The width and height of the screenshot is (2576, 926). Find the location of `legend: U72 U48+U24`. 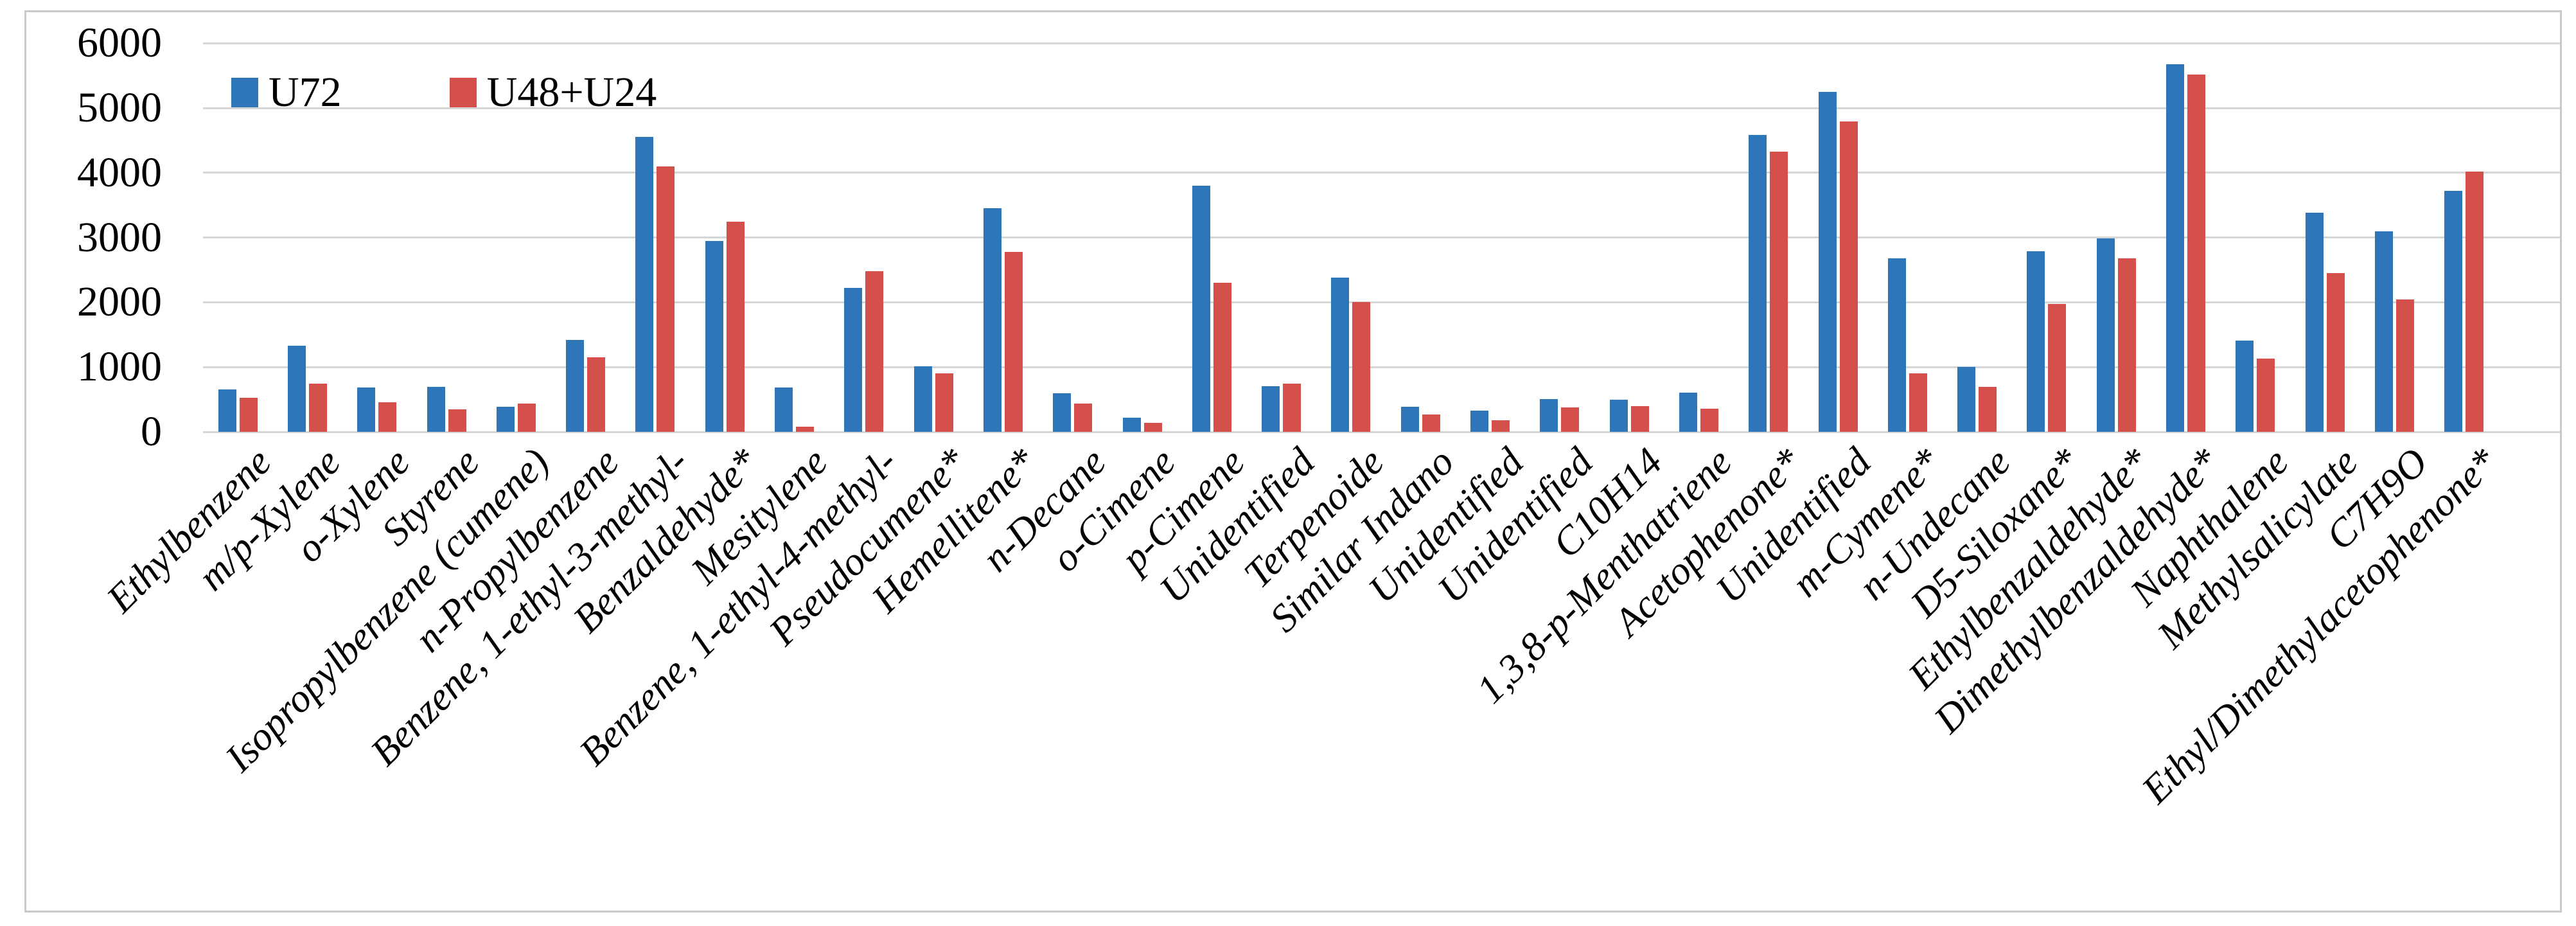

legend: U72 U48+U24 is located at coordinates (444, 92).